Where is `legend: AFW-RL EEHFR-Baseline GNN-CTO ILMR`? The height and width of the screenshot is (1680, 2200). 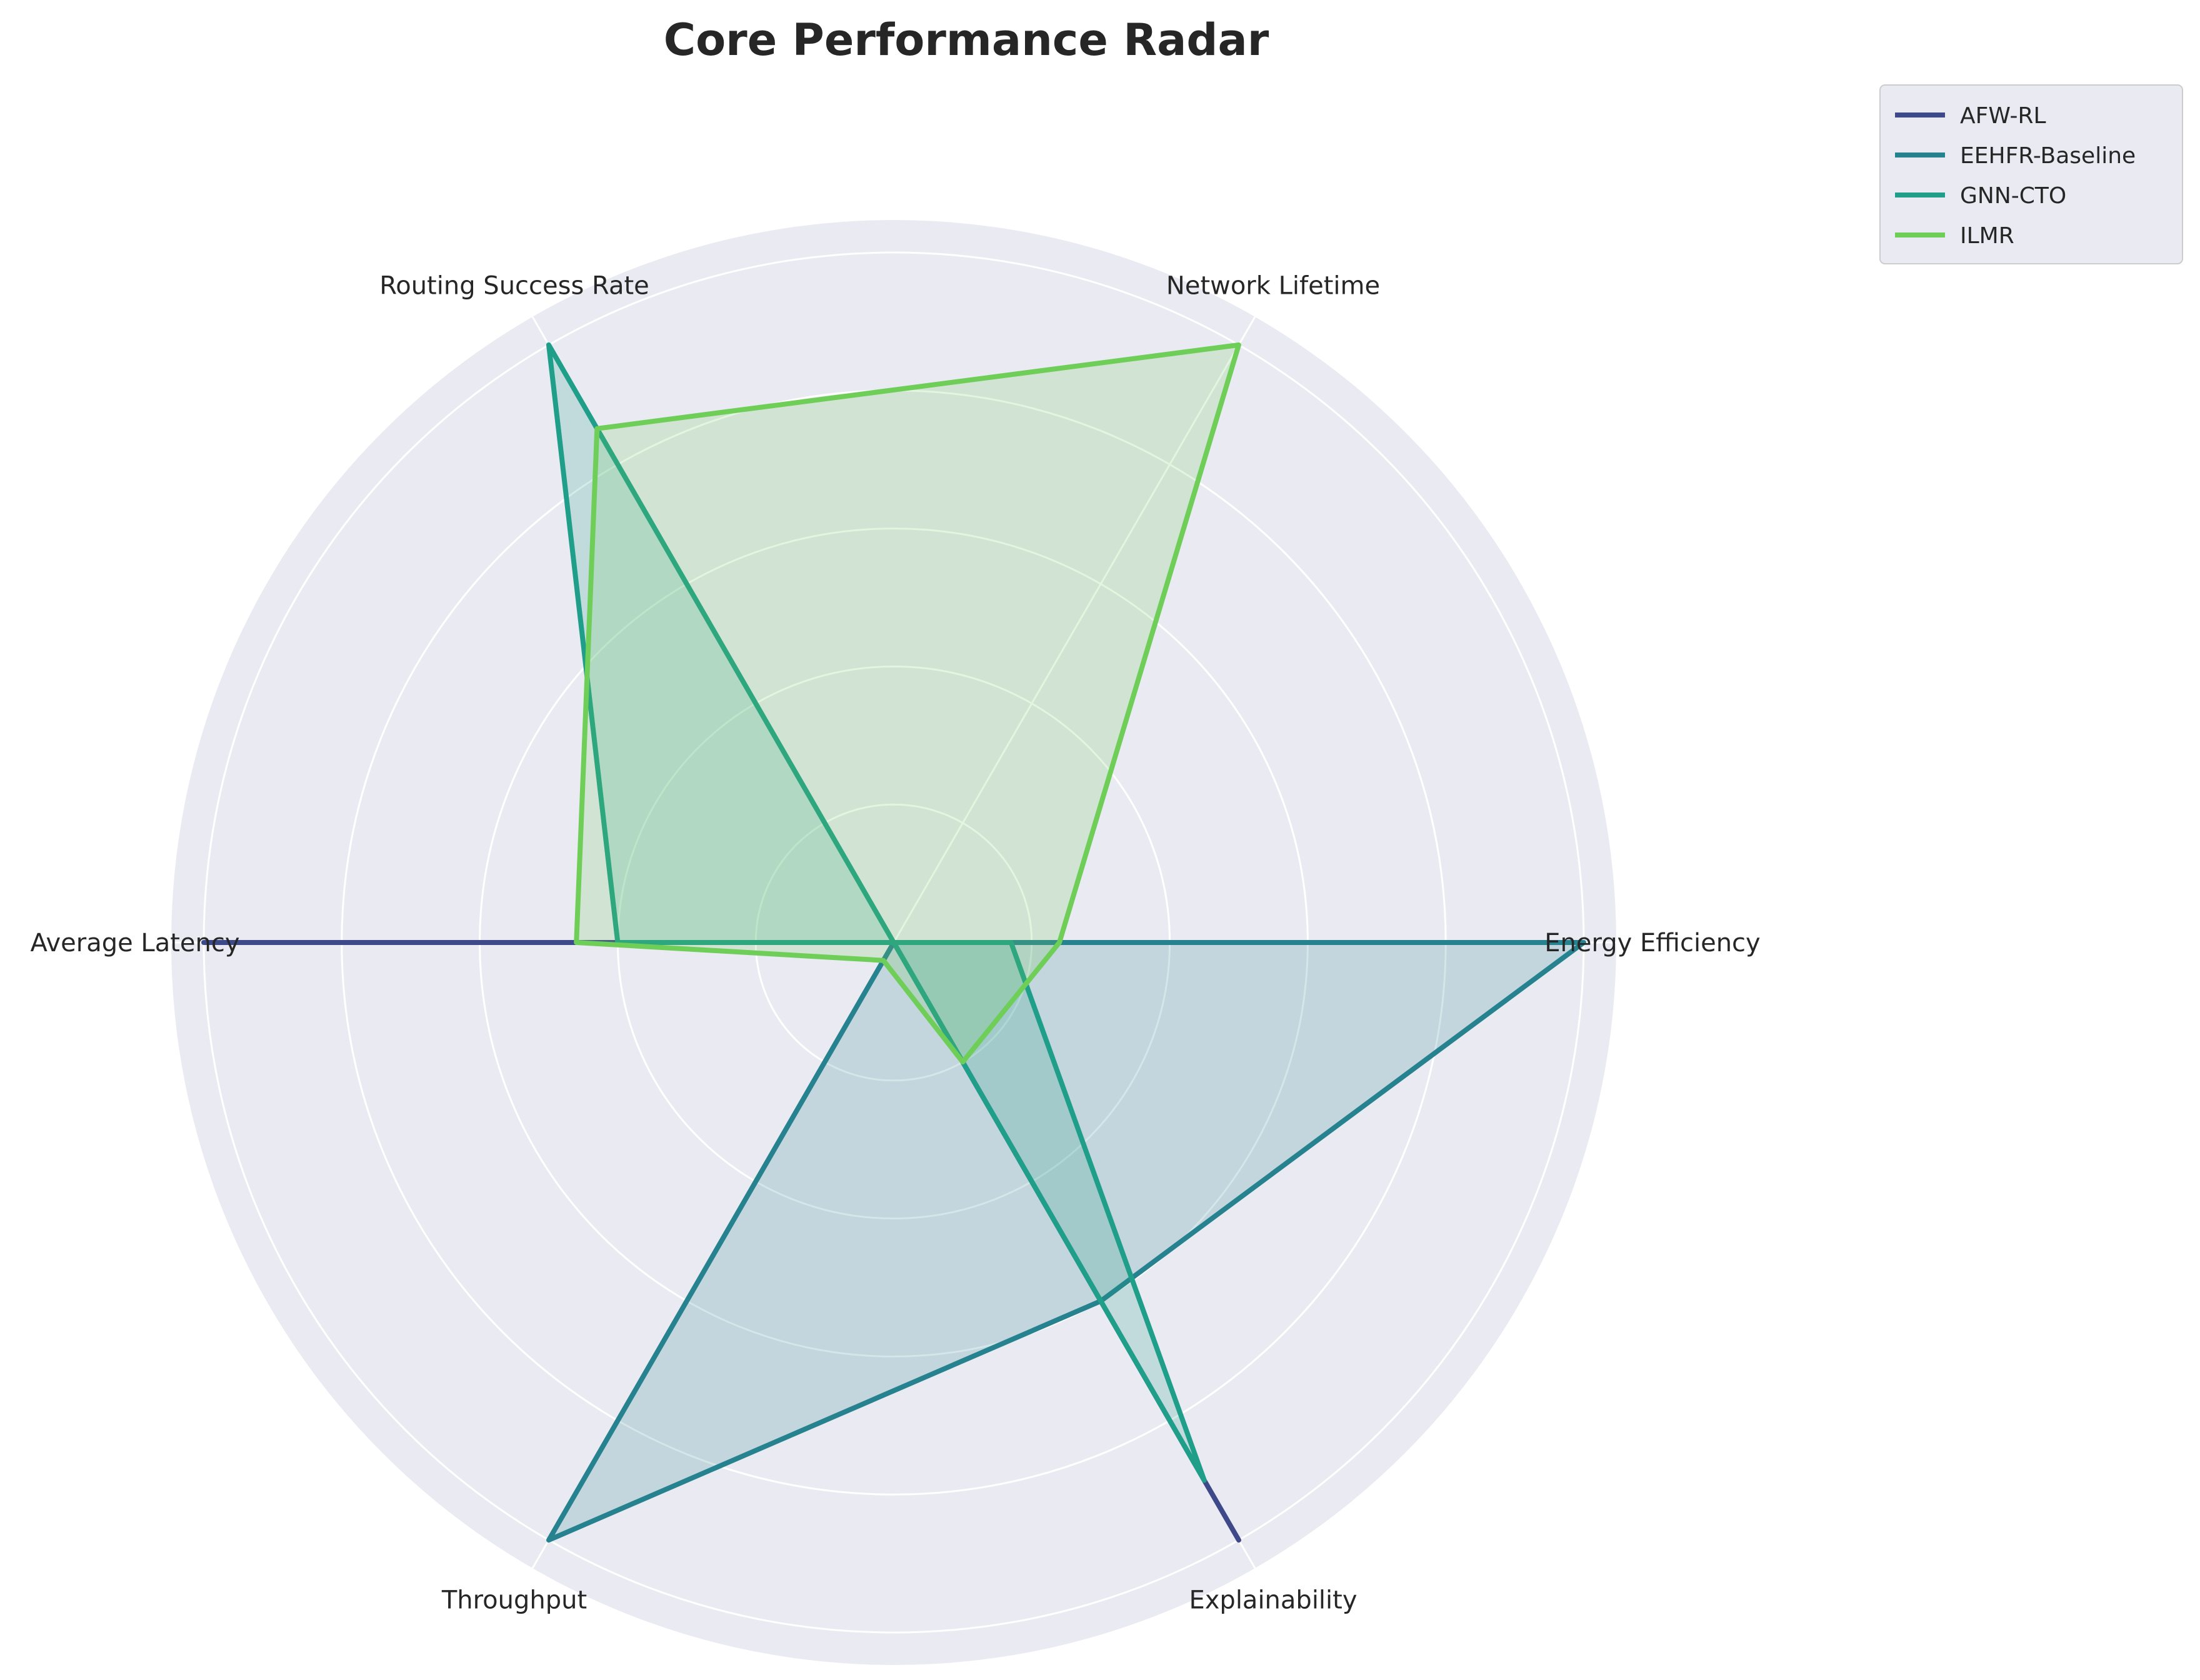 legend: AFW-RL EEHFR-Baseline GNN-CTO ILMR is located at coordinates (2031, 174).